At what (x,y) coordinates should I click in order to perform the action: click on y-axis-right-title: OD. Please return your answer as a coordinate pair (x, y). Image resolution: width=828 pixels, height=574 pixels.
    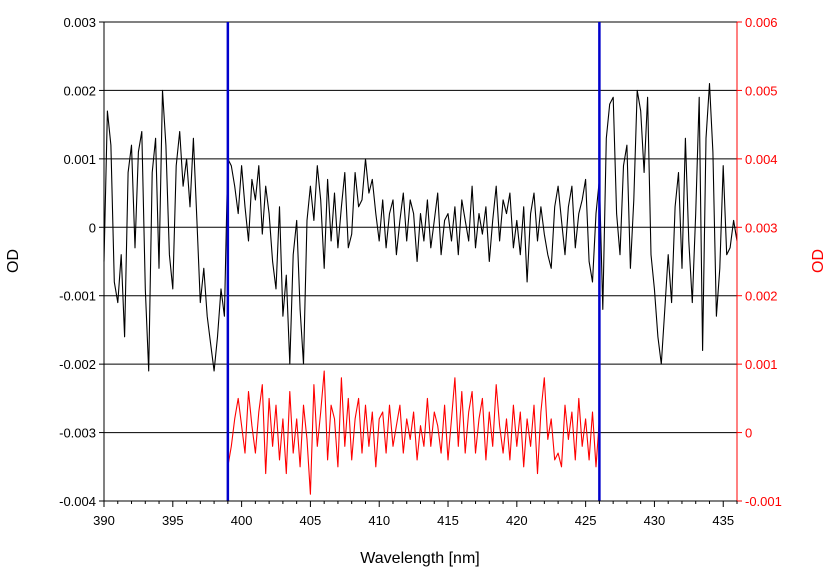
    Looking at the image, I should click on (818, 261).